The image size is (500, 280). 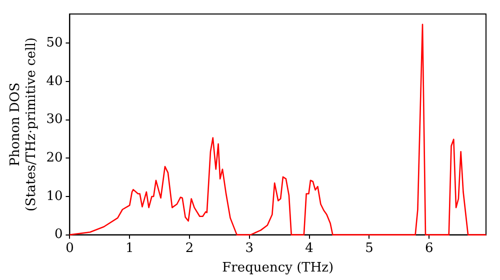 I want to click on y-tick-label: 30, so click(x=54, y=120).